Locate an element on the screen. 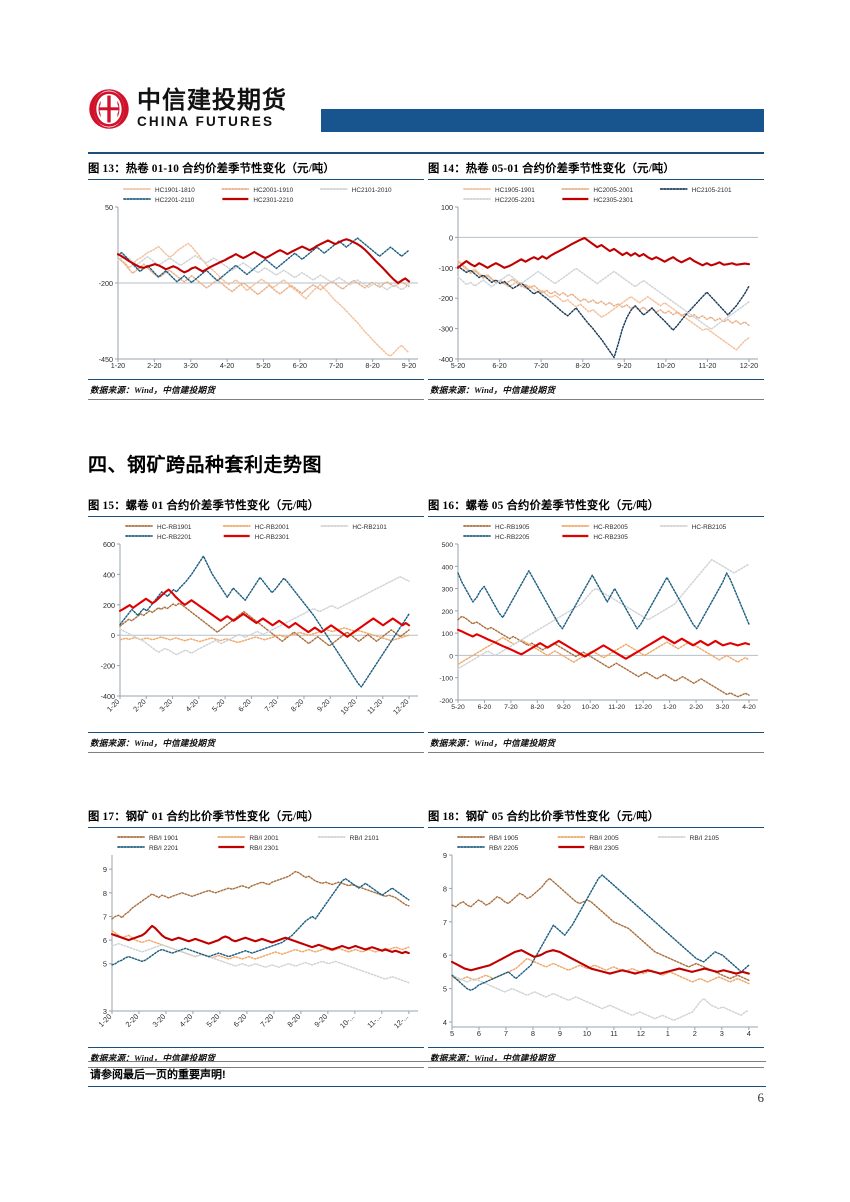  x-axis-tick: 9 is located at coordinates (560, 1033).